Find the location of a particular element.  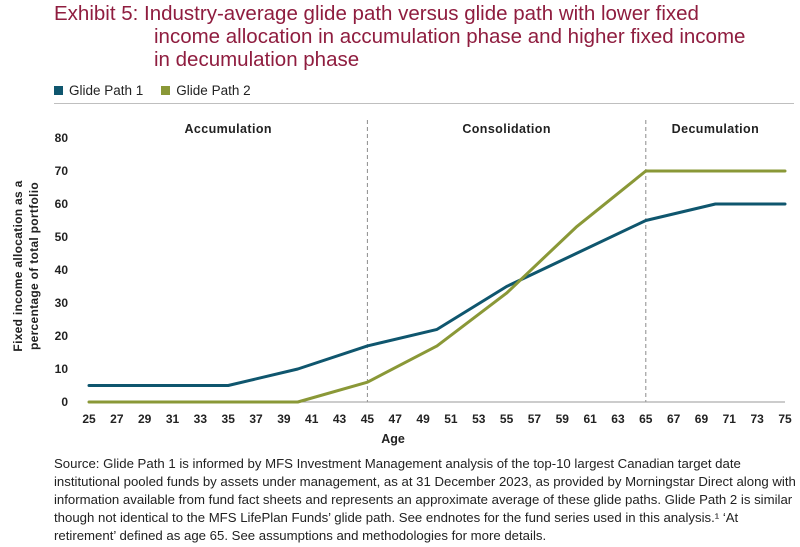

x-tick-label-73: 73 is located at coordinates (757, 419).